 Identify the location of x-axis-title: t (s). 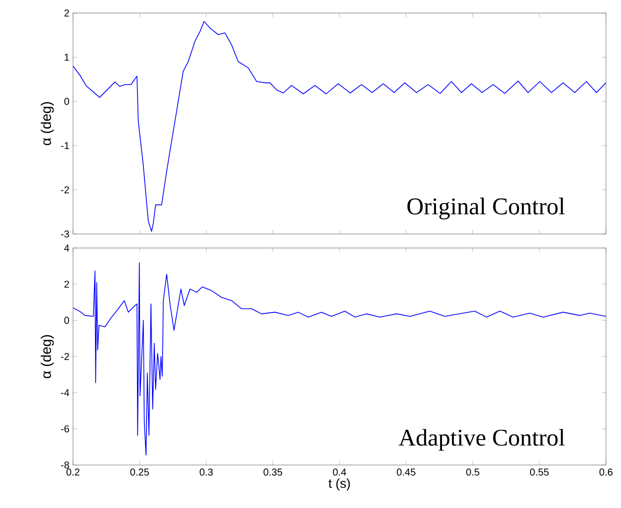
(339, 484).